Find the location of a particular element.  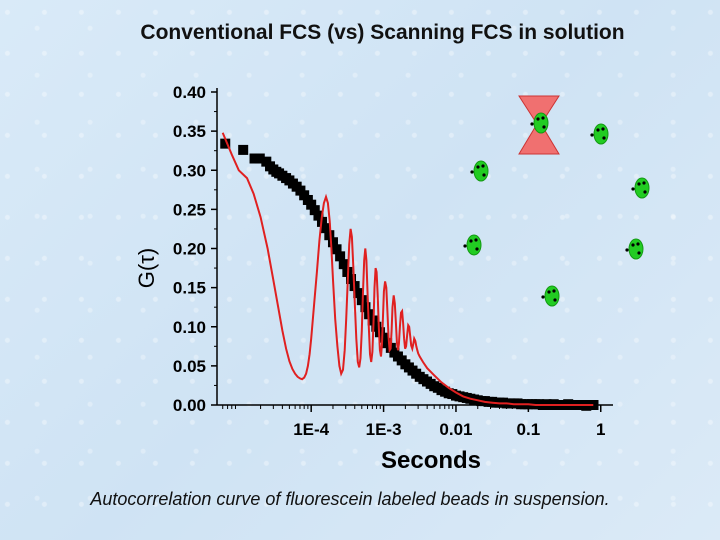

y-tick-label: 0.15 is located at coordinates (189, 288).